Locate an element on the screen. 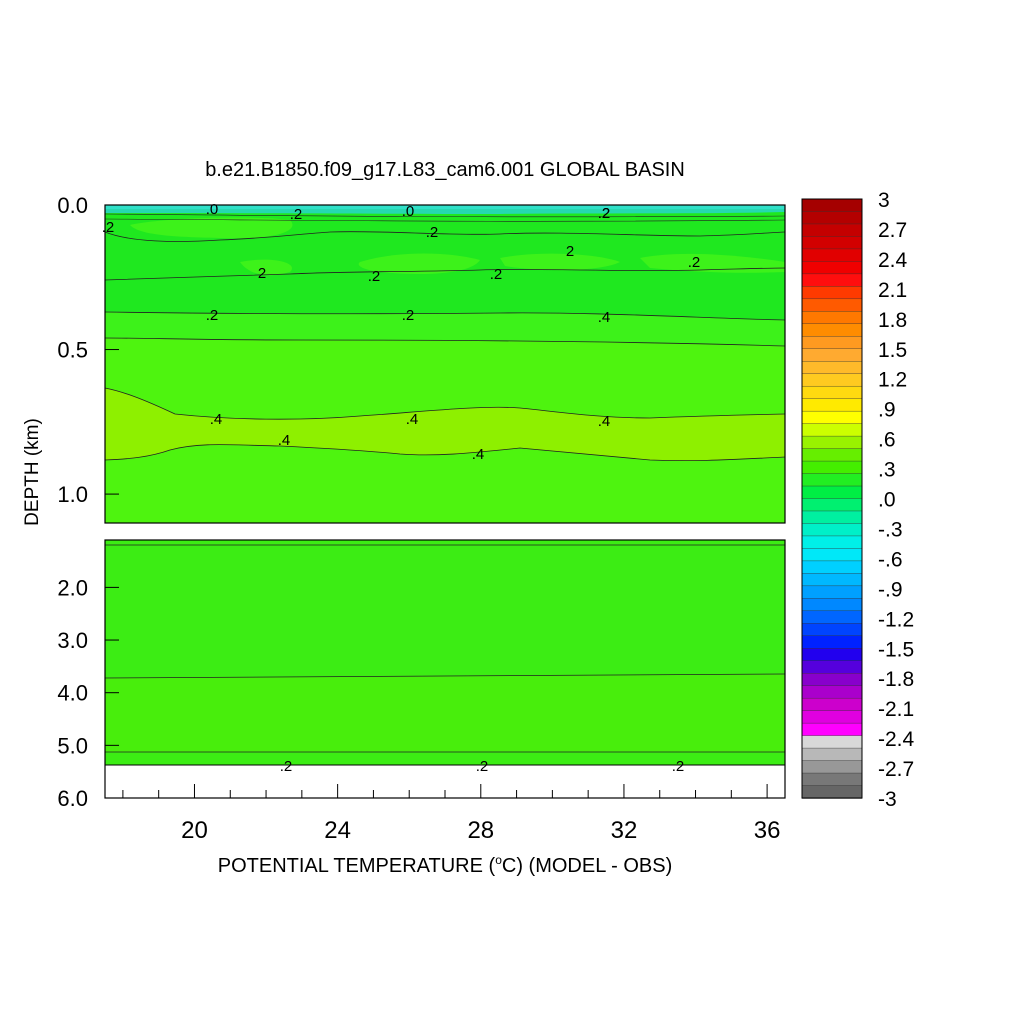 The width and height of the screenshot is (1024, 1029). contour-label: 2 is located at coordinates (570, 251).